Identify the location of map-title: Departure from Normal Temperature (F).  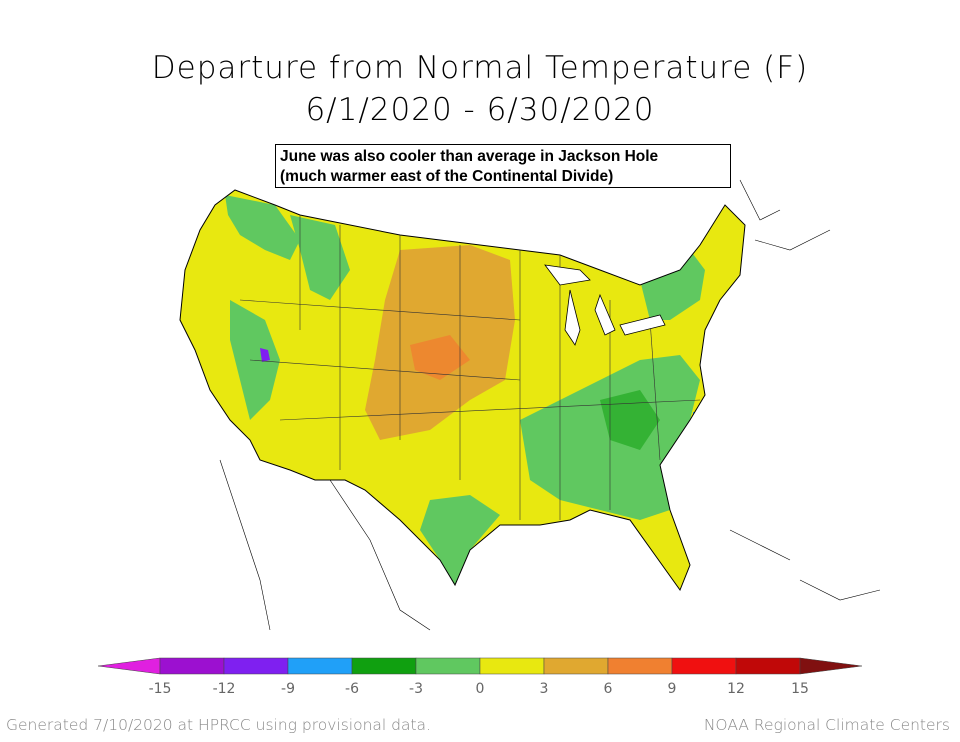
(480, 68).